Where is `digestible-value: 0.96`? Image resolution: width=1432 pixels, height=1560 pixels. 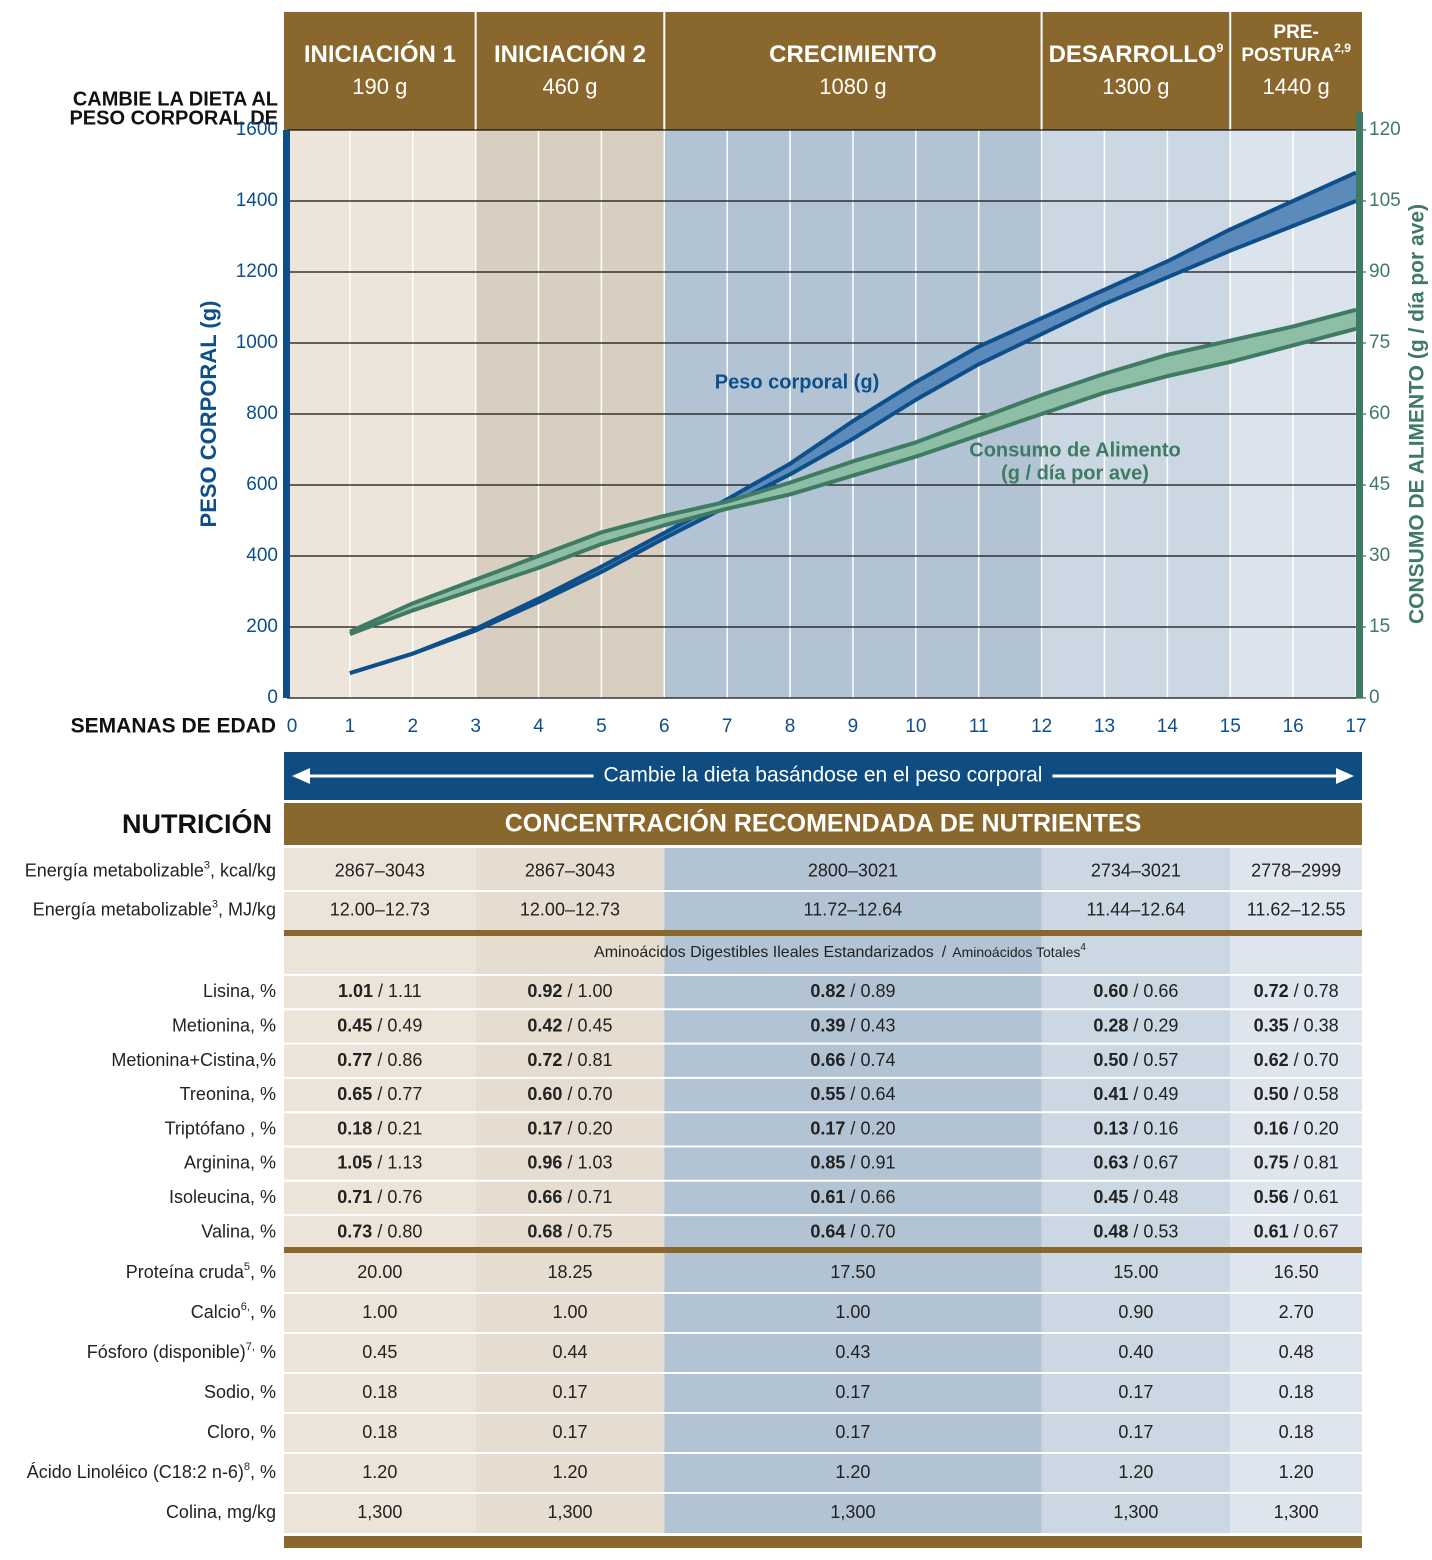
digestible-value: 0.96 is located at coordinates (544, 1162).